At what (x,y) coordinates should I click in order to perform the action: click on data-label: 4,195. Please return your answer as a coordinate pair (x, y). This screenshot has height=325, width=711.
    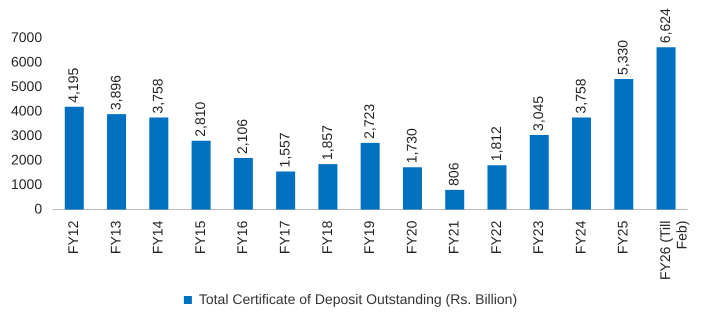
    Looking at the image, I should click on (73, 85).